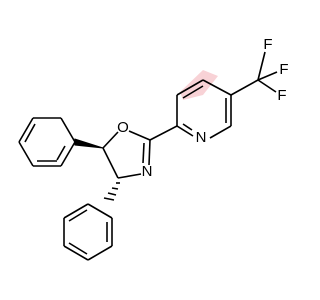 Image resolution: width=320 pixels, height=300 pixels. Describe the element at coordinates (123, 127) in the screenshot. I see `atom-label: O` at that location.